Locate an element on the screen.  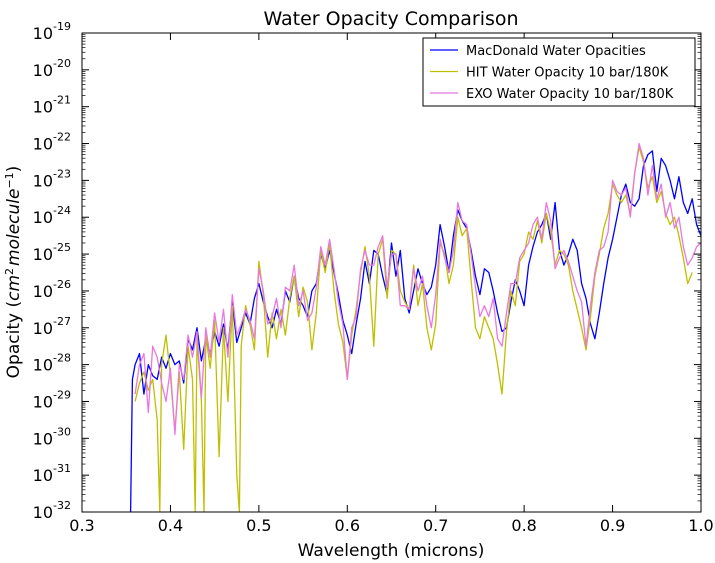
x-tick-label: 0.9 is located at coordinates (612, 525).